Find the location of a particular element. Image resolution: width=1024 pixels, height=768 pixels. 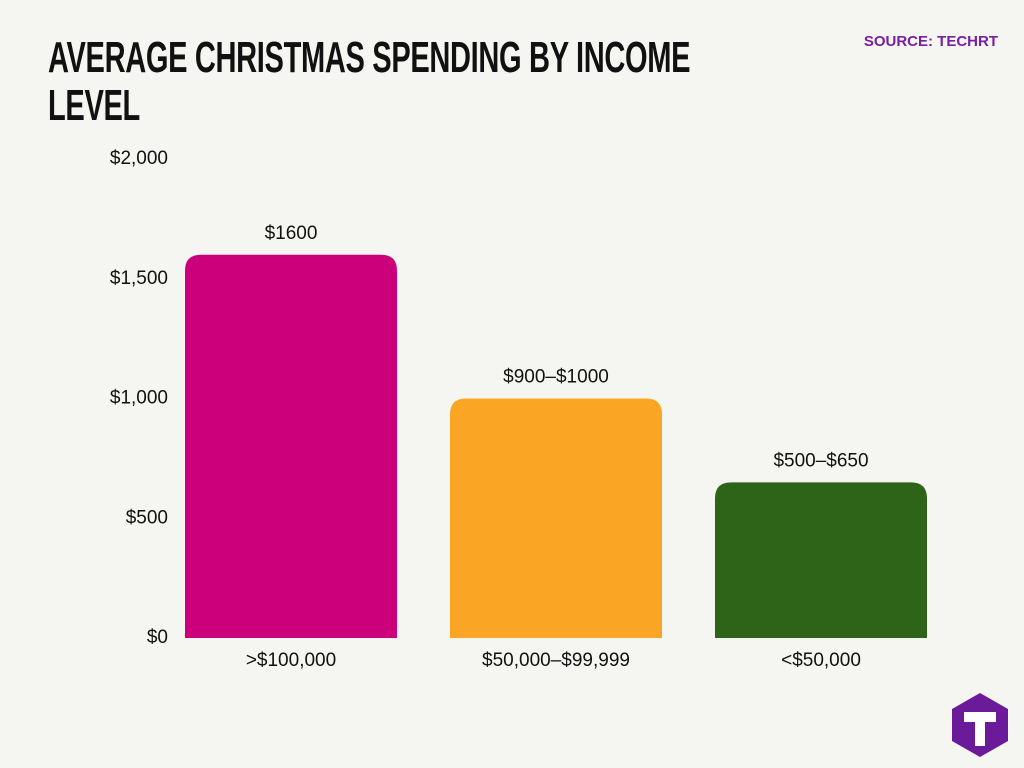

value-label: $1600 is located at coordinates (291, 233).